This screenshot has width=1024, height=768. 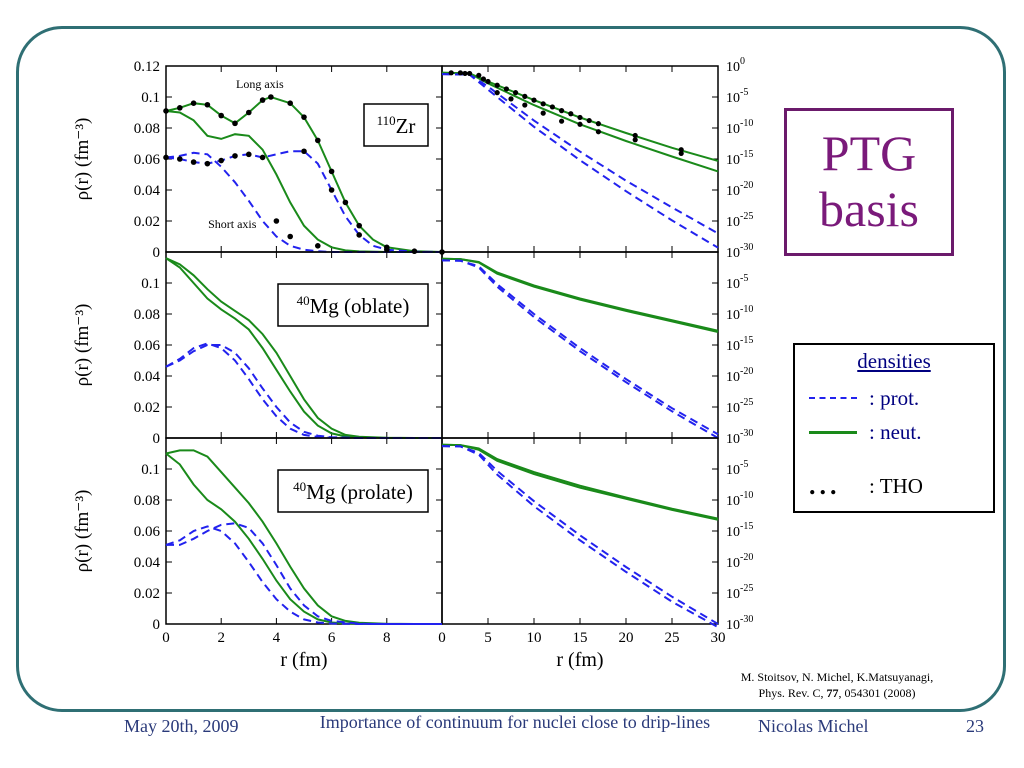 I want to click on citation-line2: Phys. Rev. C, 77, 054301 (2008), so click(x=837, y=693).